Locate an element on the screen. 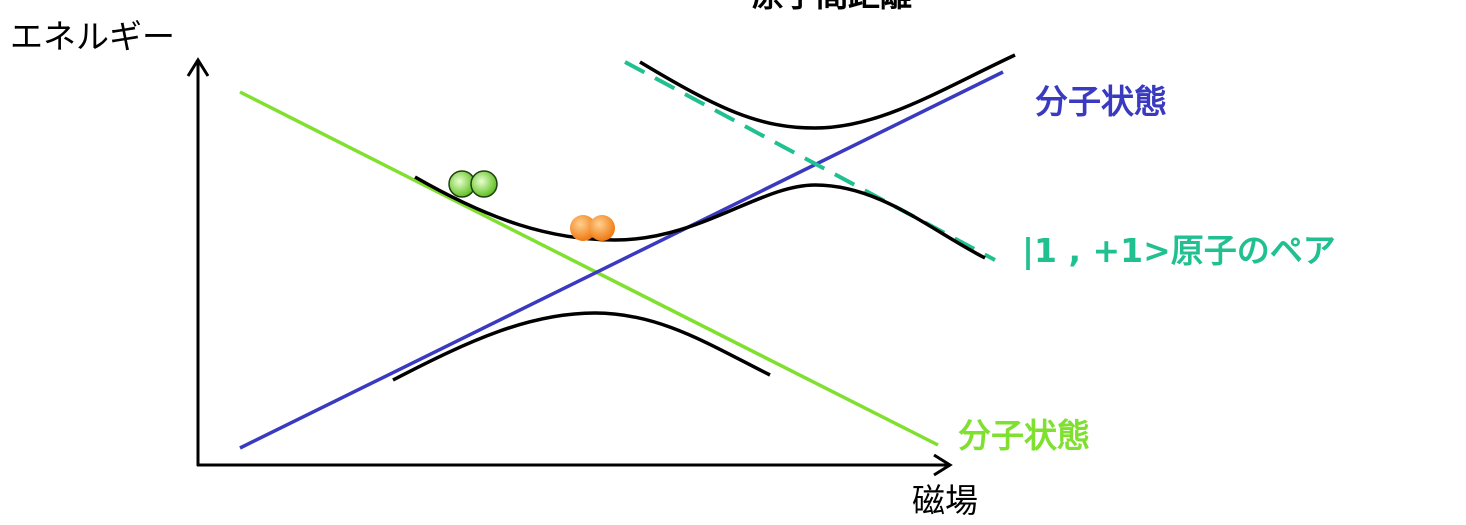  upper-curve is located at coordinates (827, 91).